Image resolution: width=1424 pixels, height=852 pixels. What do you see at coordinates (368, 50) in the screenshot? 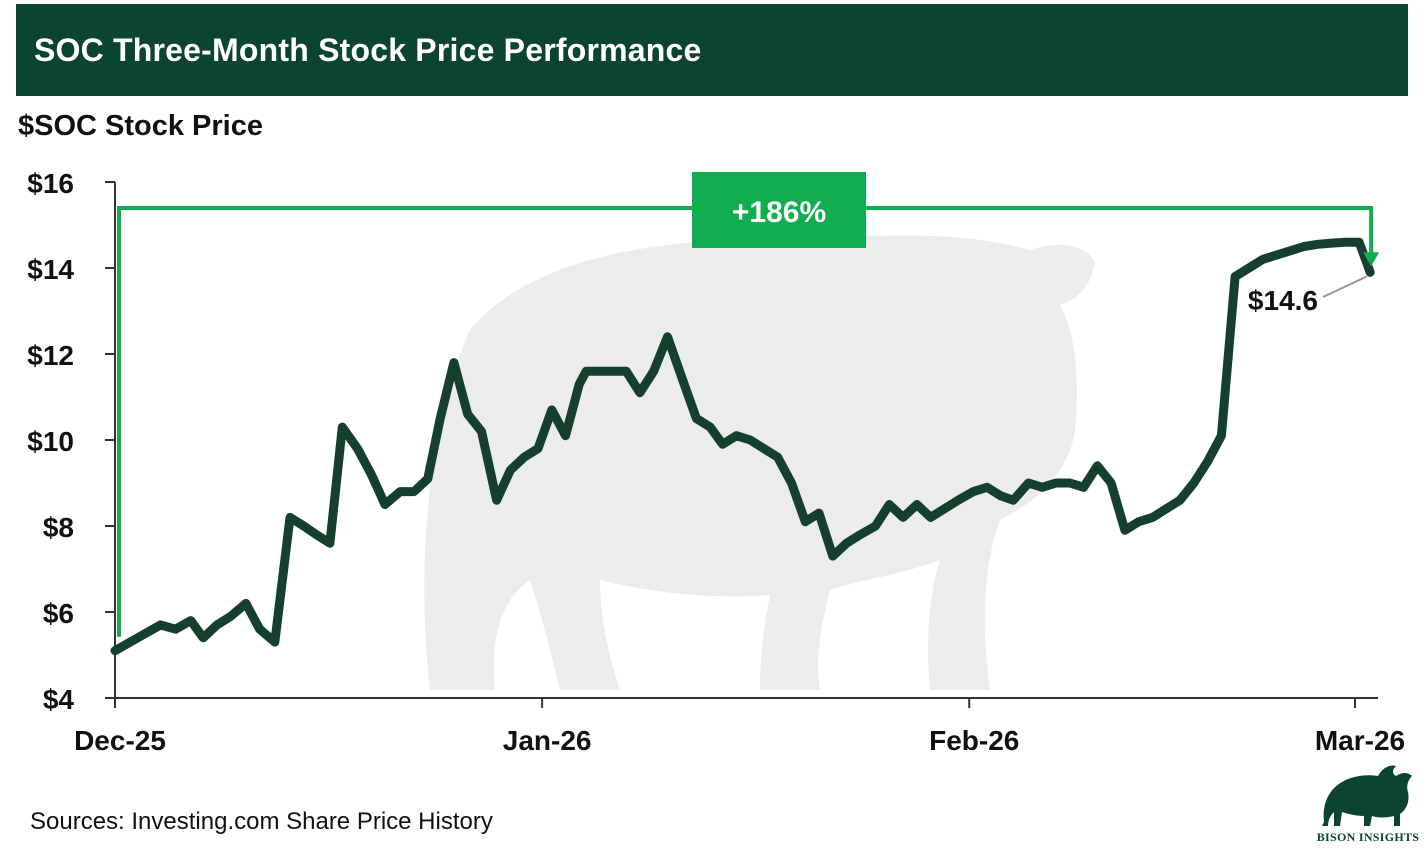
I see `page-title: SOC Three-Month Stock Price Performance` at bounding box center [368, 50].